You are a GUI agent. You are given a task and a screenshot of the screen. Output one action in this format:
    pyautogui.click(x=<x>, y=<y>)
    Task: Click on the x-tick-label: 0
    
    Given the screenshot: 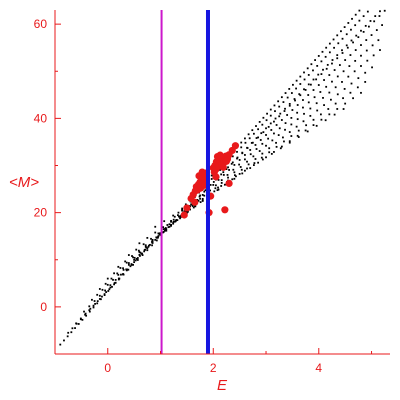 What is the action you would take?
    pyautogui.click(x=107, y=368)
    